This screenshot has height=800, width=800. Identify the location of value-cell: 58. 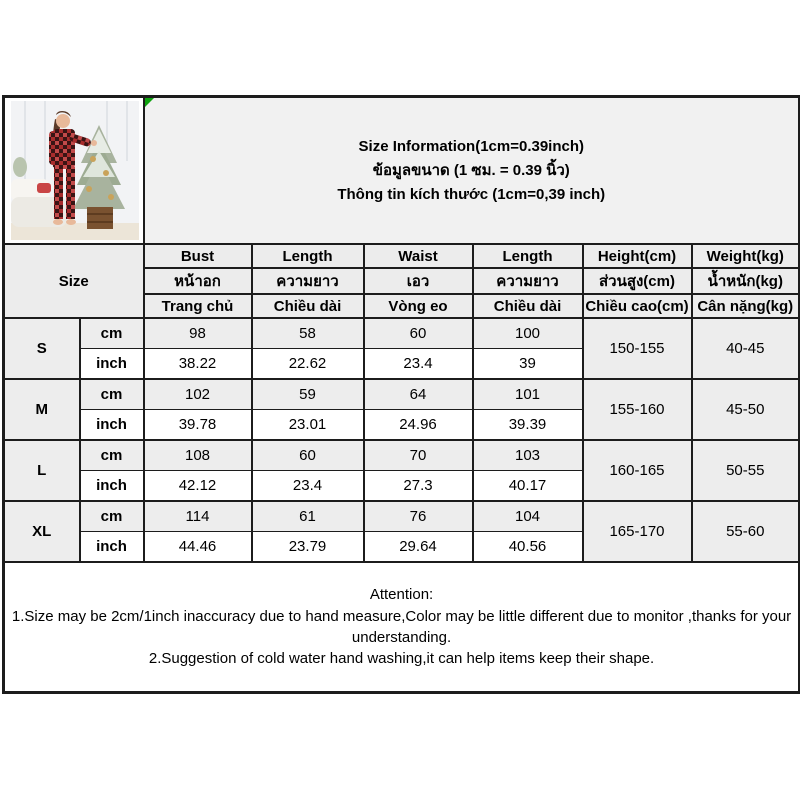
(307, 333).